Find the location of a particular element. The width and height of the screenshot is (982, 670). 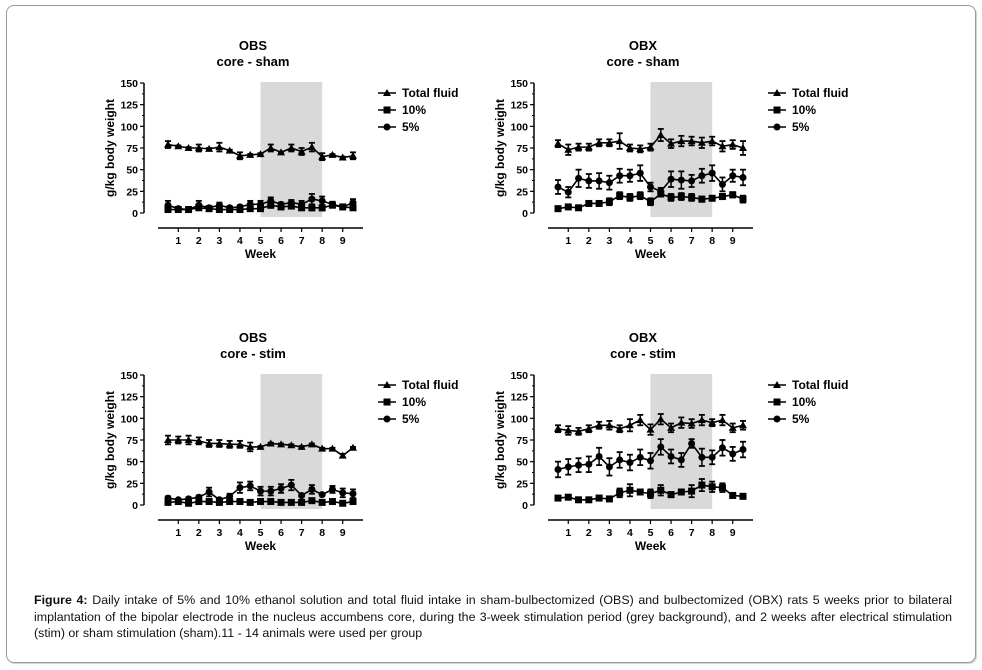

x-tick-label: 7 is located at coordinates (692, 533).